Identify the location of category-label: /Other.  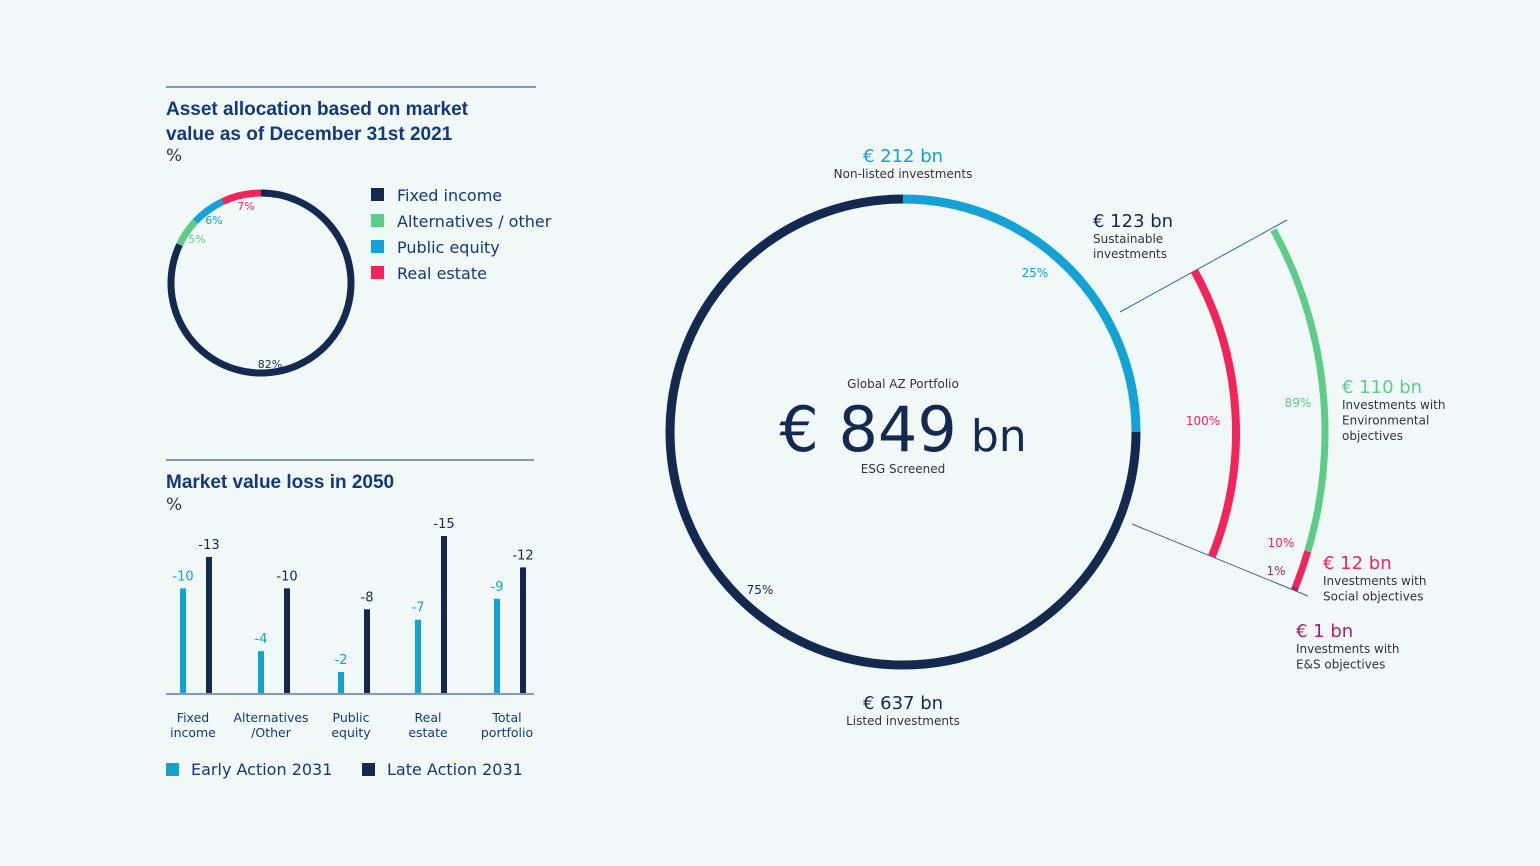
(271, 732).